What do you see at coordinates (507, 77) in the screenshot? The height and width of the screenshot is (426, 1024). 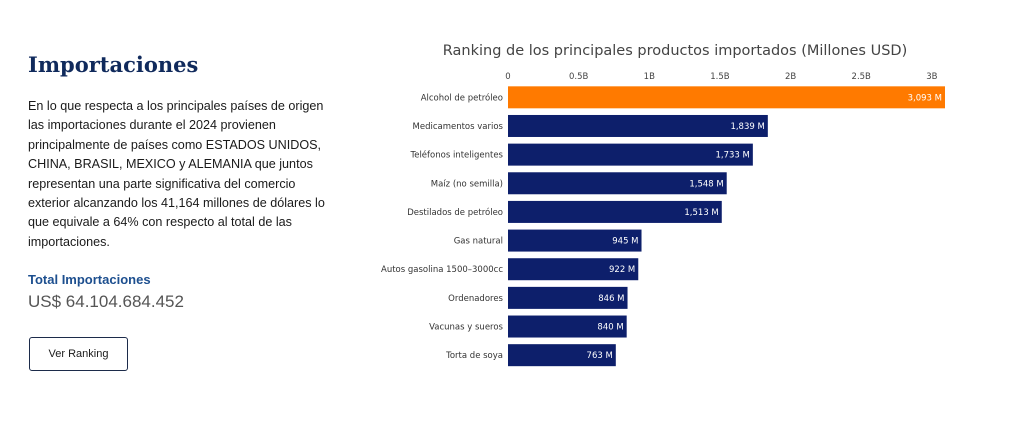 I see `x-tick-label: 0` at bounding box center [507, 77].